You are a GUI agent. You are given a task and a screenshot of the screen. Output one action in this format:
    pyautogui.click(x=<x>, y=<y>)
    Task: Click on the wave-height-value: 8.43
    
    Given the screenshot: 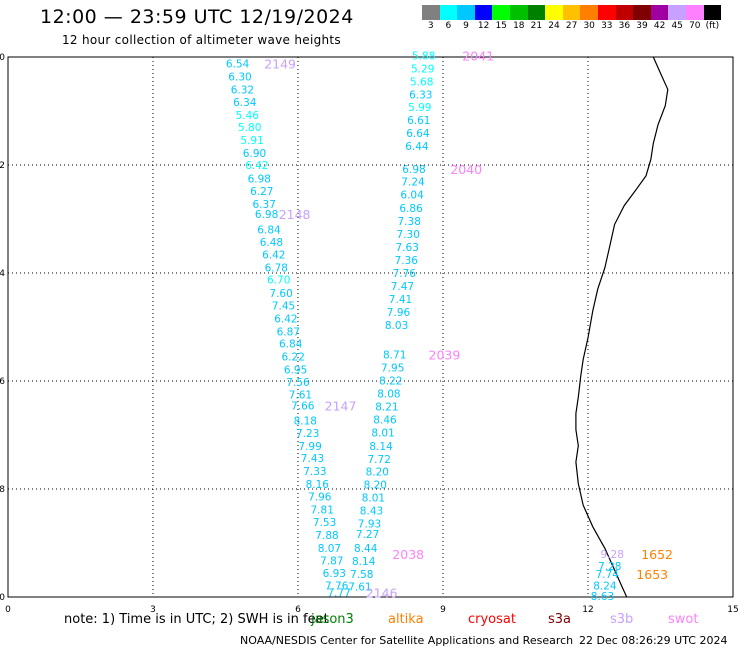 What is the action you would take?
    pyautogui.click(x=371, y=512)
    